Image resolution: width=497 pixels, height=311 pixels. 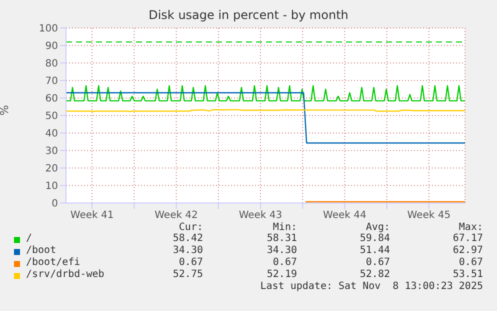 I want to click on legend-label: /boot/efi, so click(x=53, y=262).